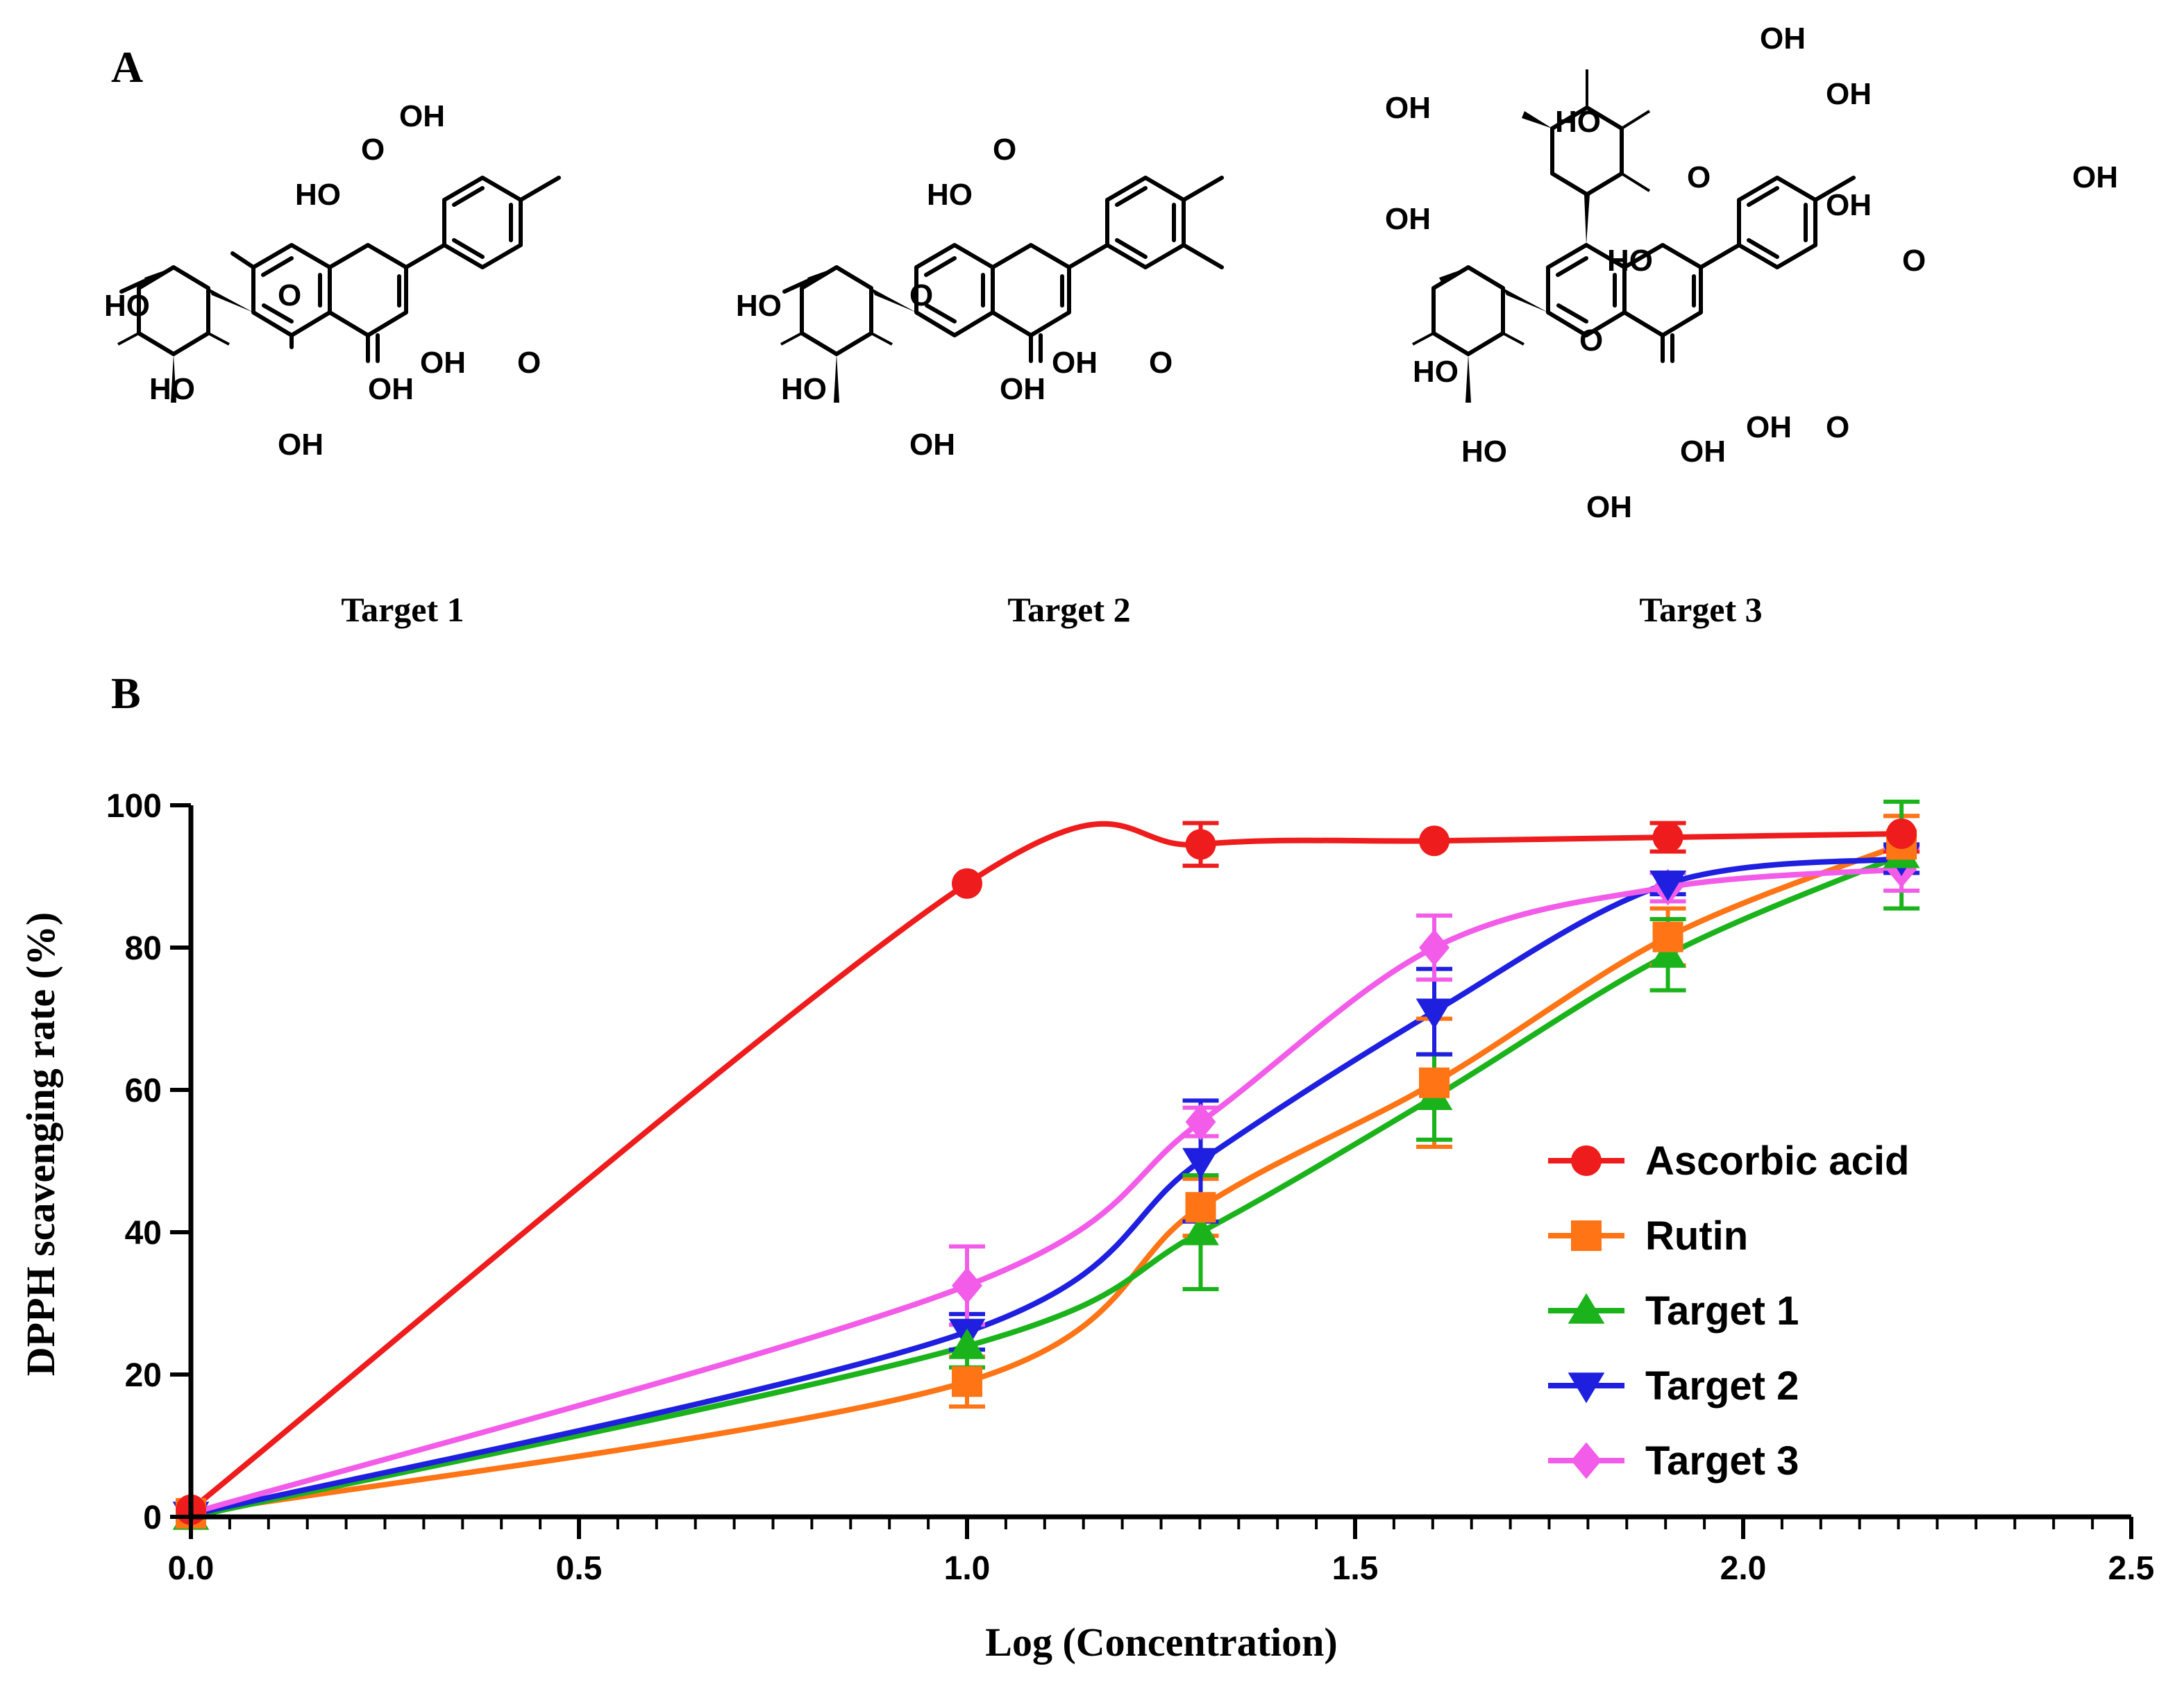 Image resolution: width=2184 pixels, height=1689 pixels. What do you see at coordinates (318, 195) in the screenshot?
I see `t1-atom-ho-a7: HO` at bounding box center [318, 195].